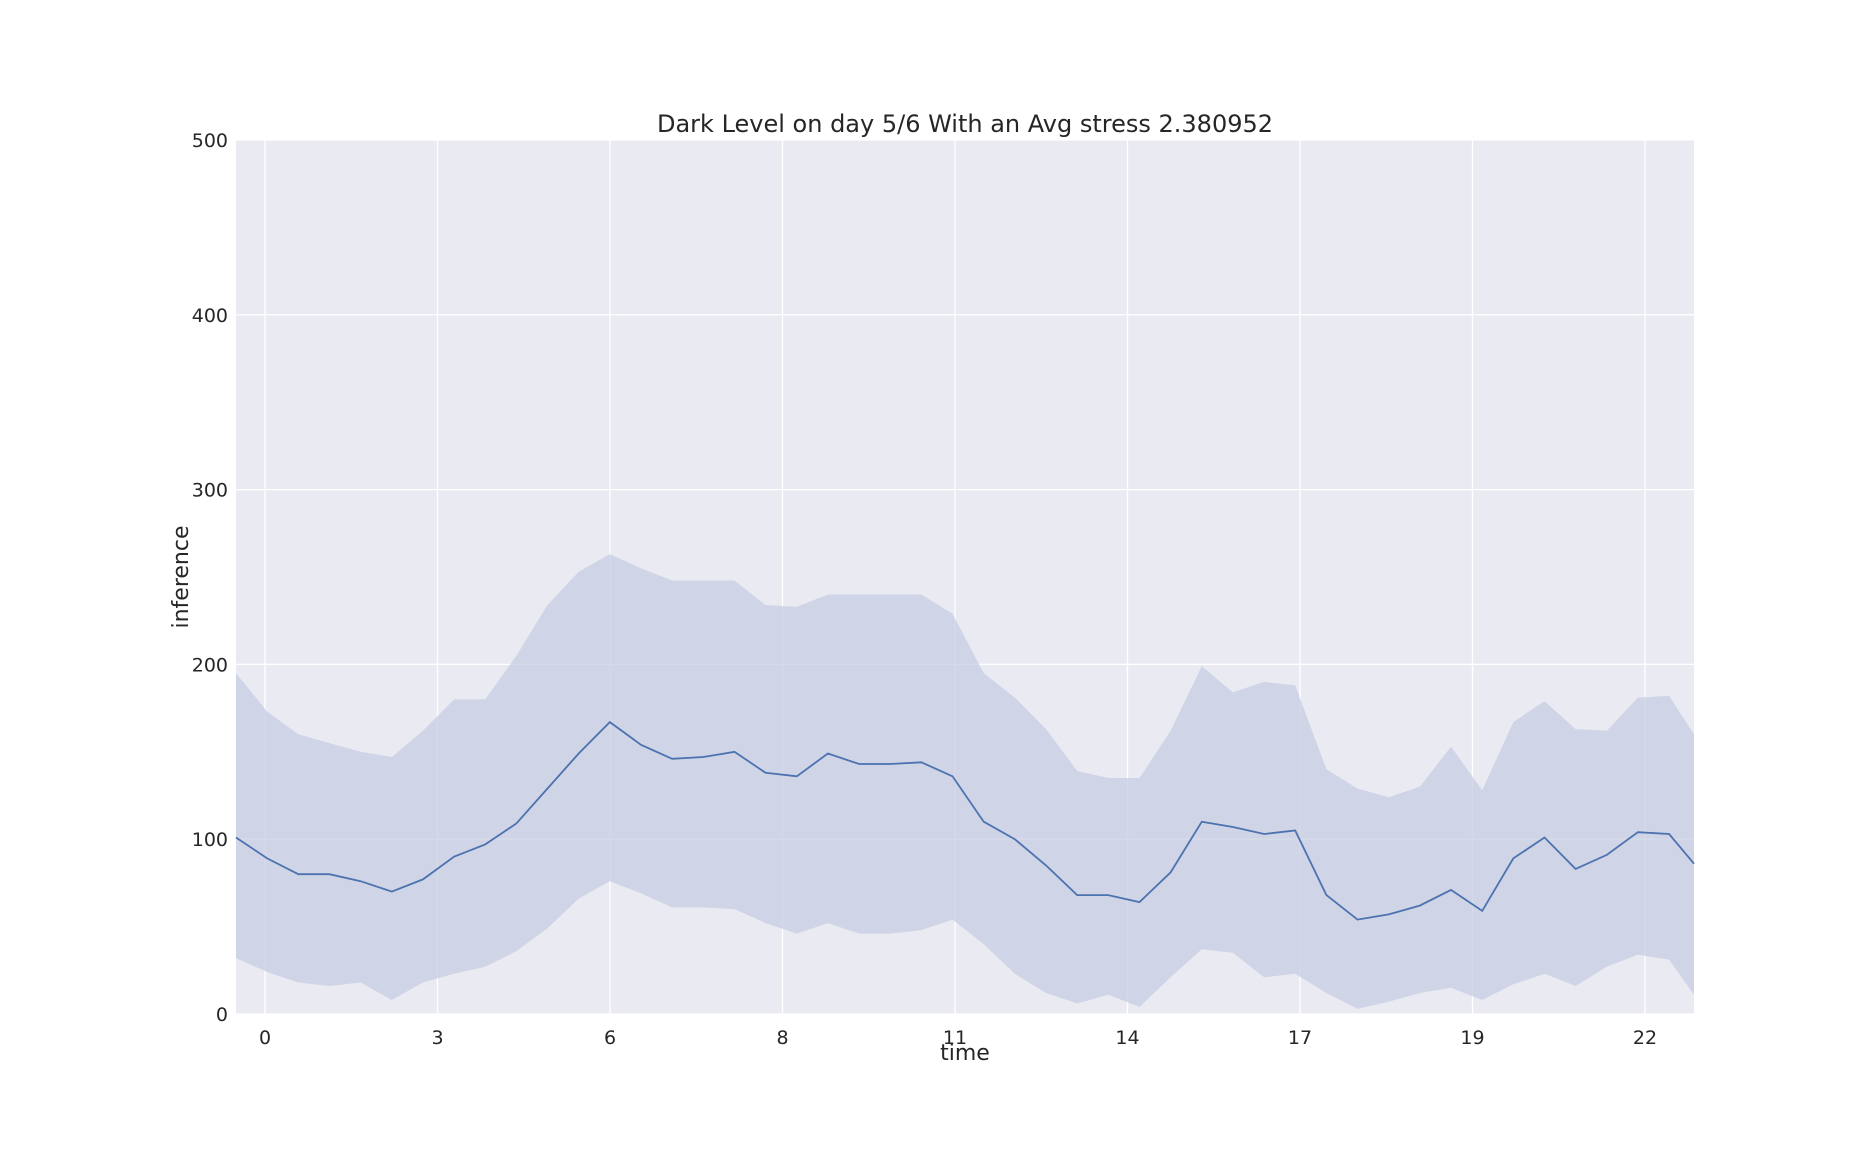  I want to click on y-tick-label: 100, so click(210, 840).